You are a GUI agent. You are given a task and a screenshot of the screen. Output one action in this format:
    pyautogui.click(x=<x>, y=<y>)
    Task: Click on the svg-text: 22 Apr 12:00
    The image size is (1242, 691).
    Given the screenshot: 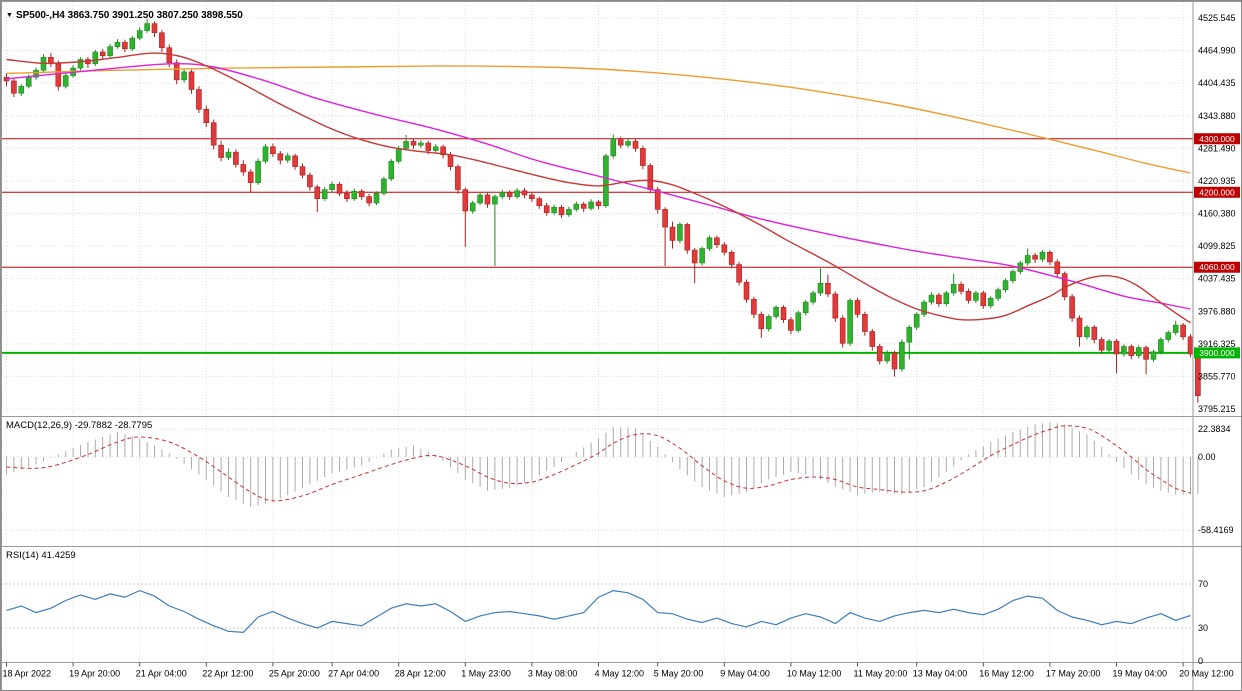 What is the action you would take?
    pyautogui.click(x=227, y=674)
    